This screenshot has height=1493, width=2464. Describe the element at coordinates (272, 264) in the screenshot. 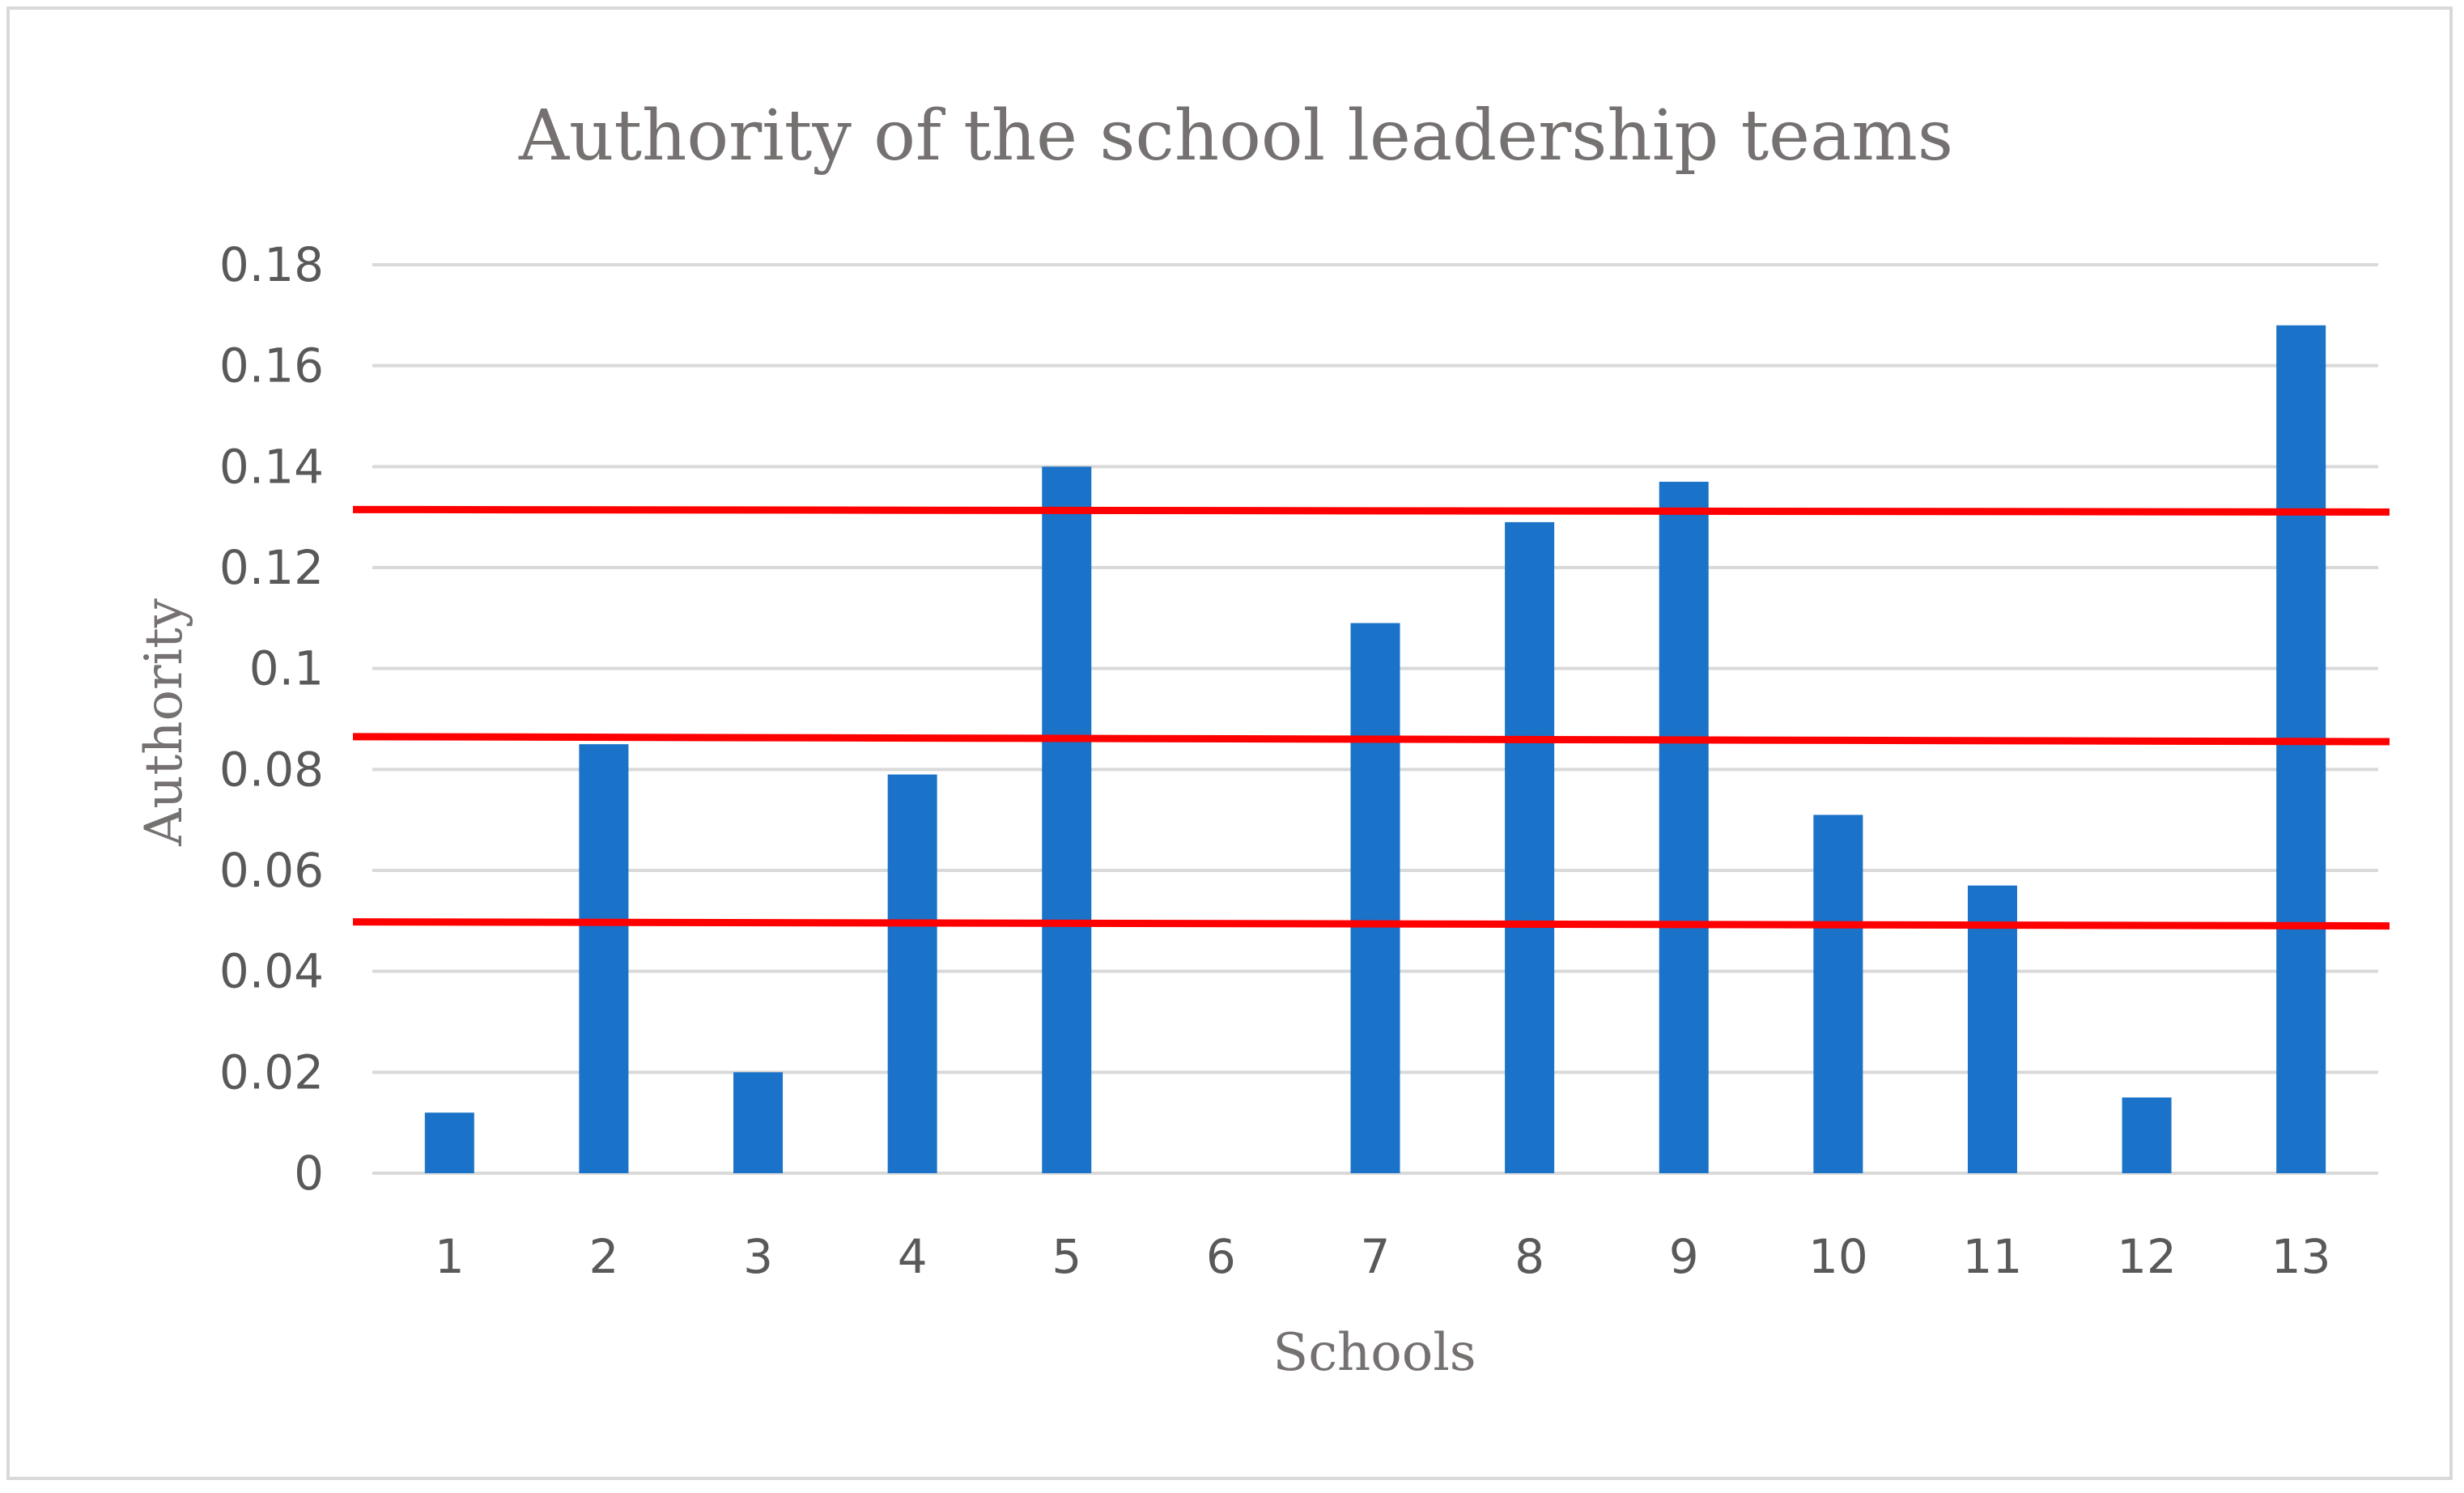

I see `y-tick-label: 0.18` at that location.